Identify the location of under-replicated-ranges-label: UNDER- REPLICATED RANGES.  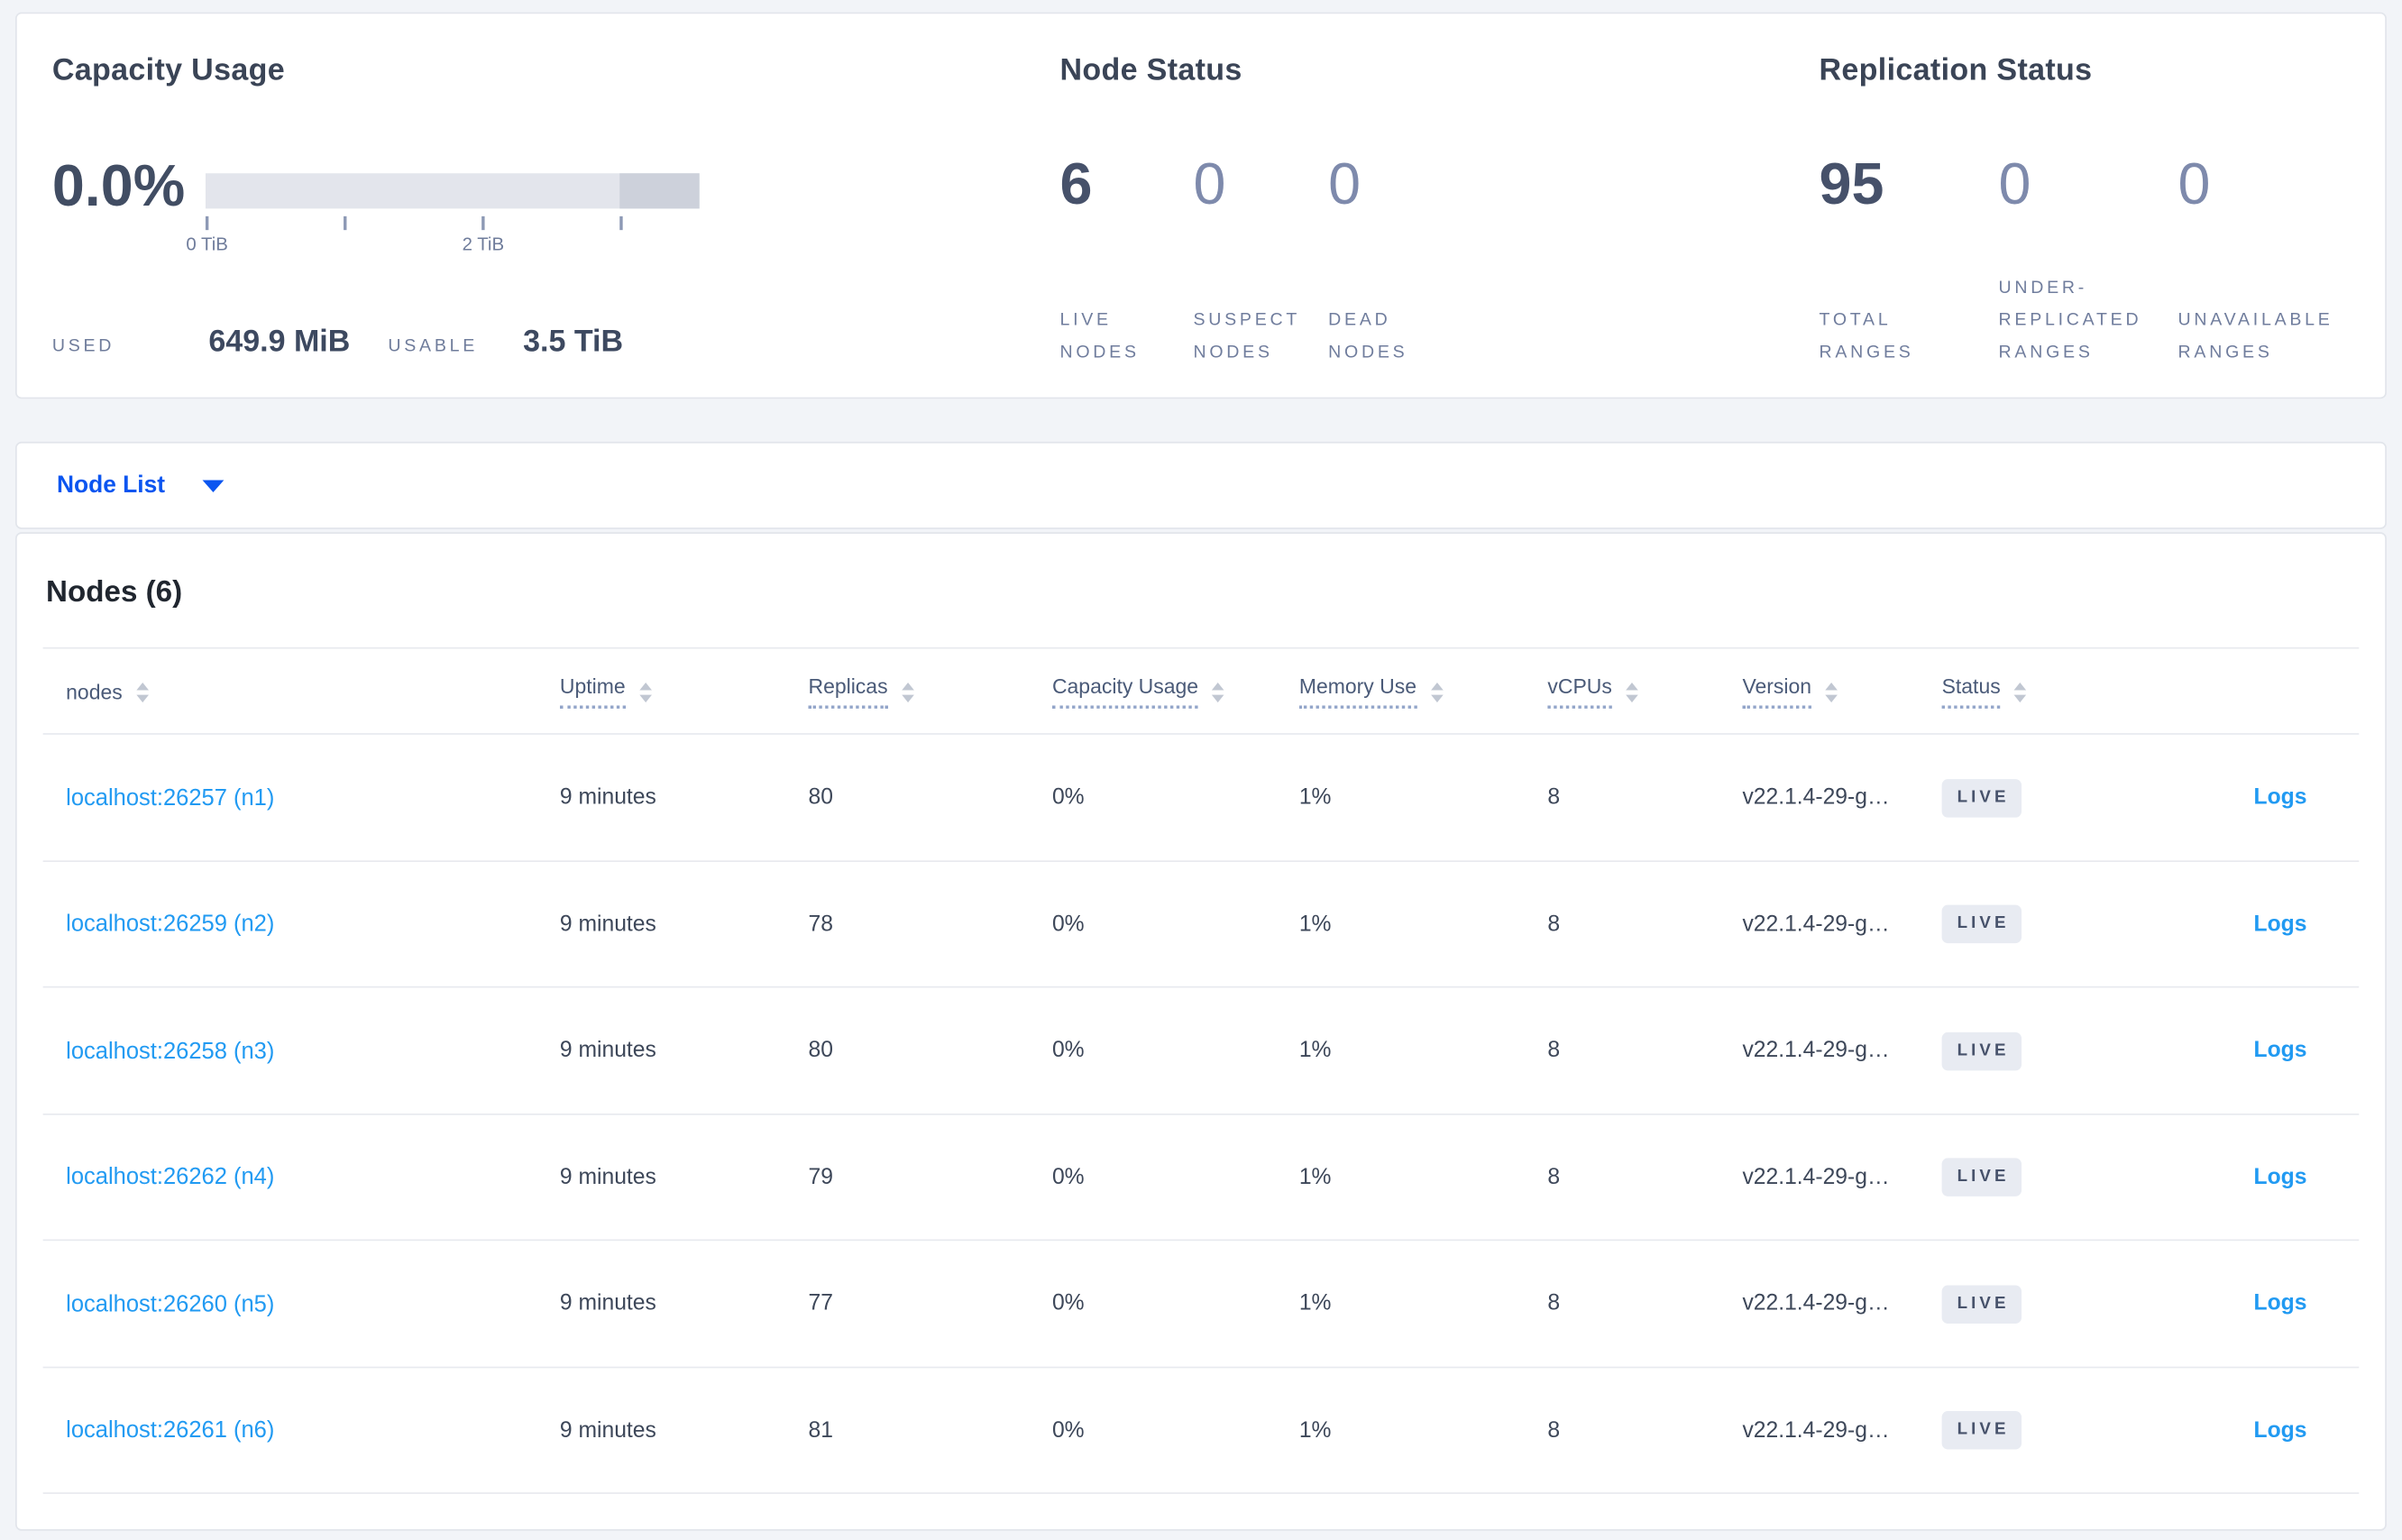
(2070, 321).